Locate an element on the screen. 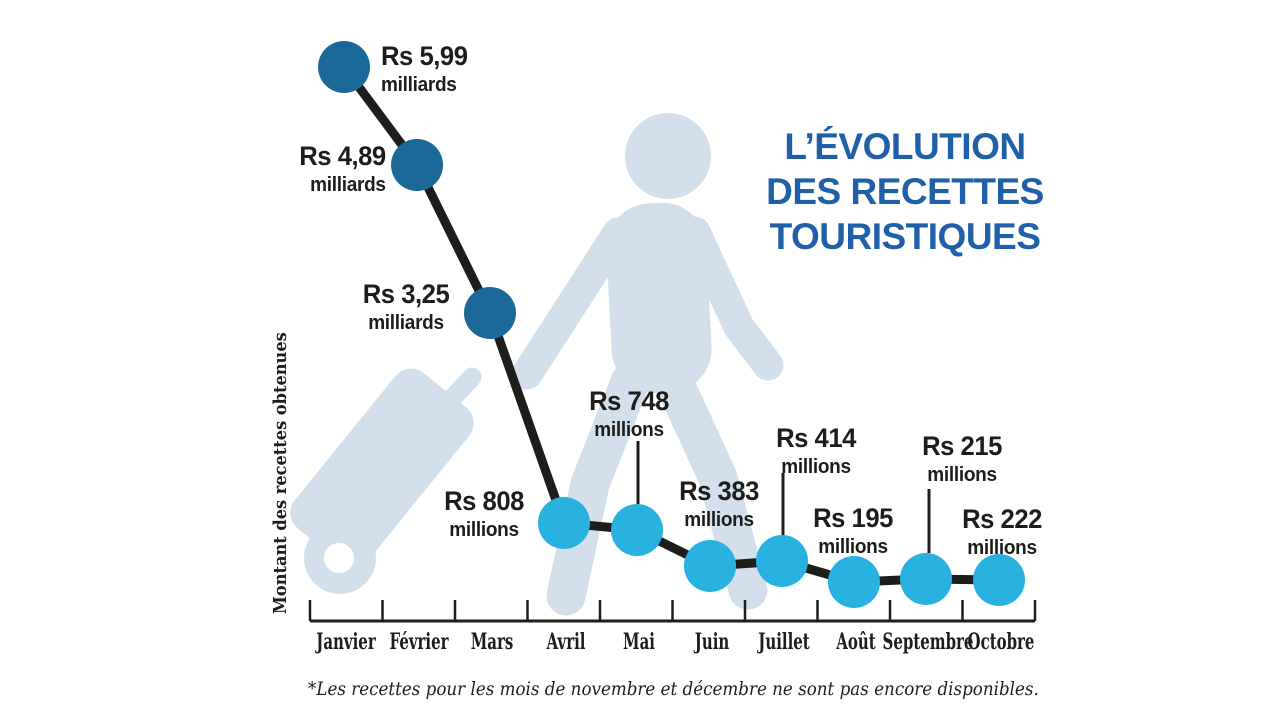  value-amount: Rs 195 is located at coordinates (853, 518).